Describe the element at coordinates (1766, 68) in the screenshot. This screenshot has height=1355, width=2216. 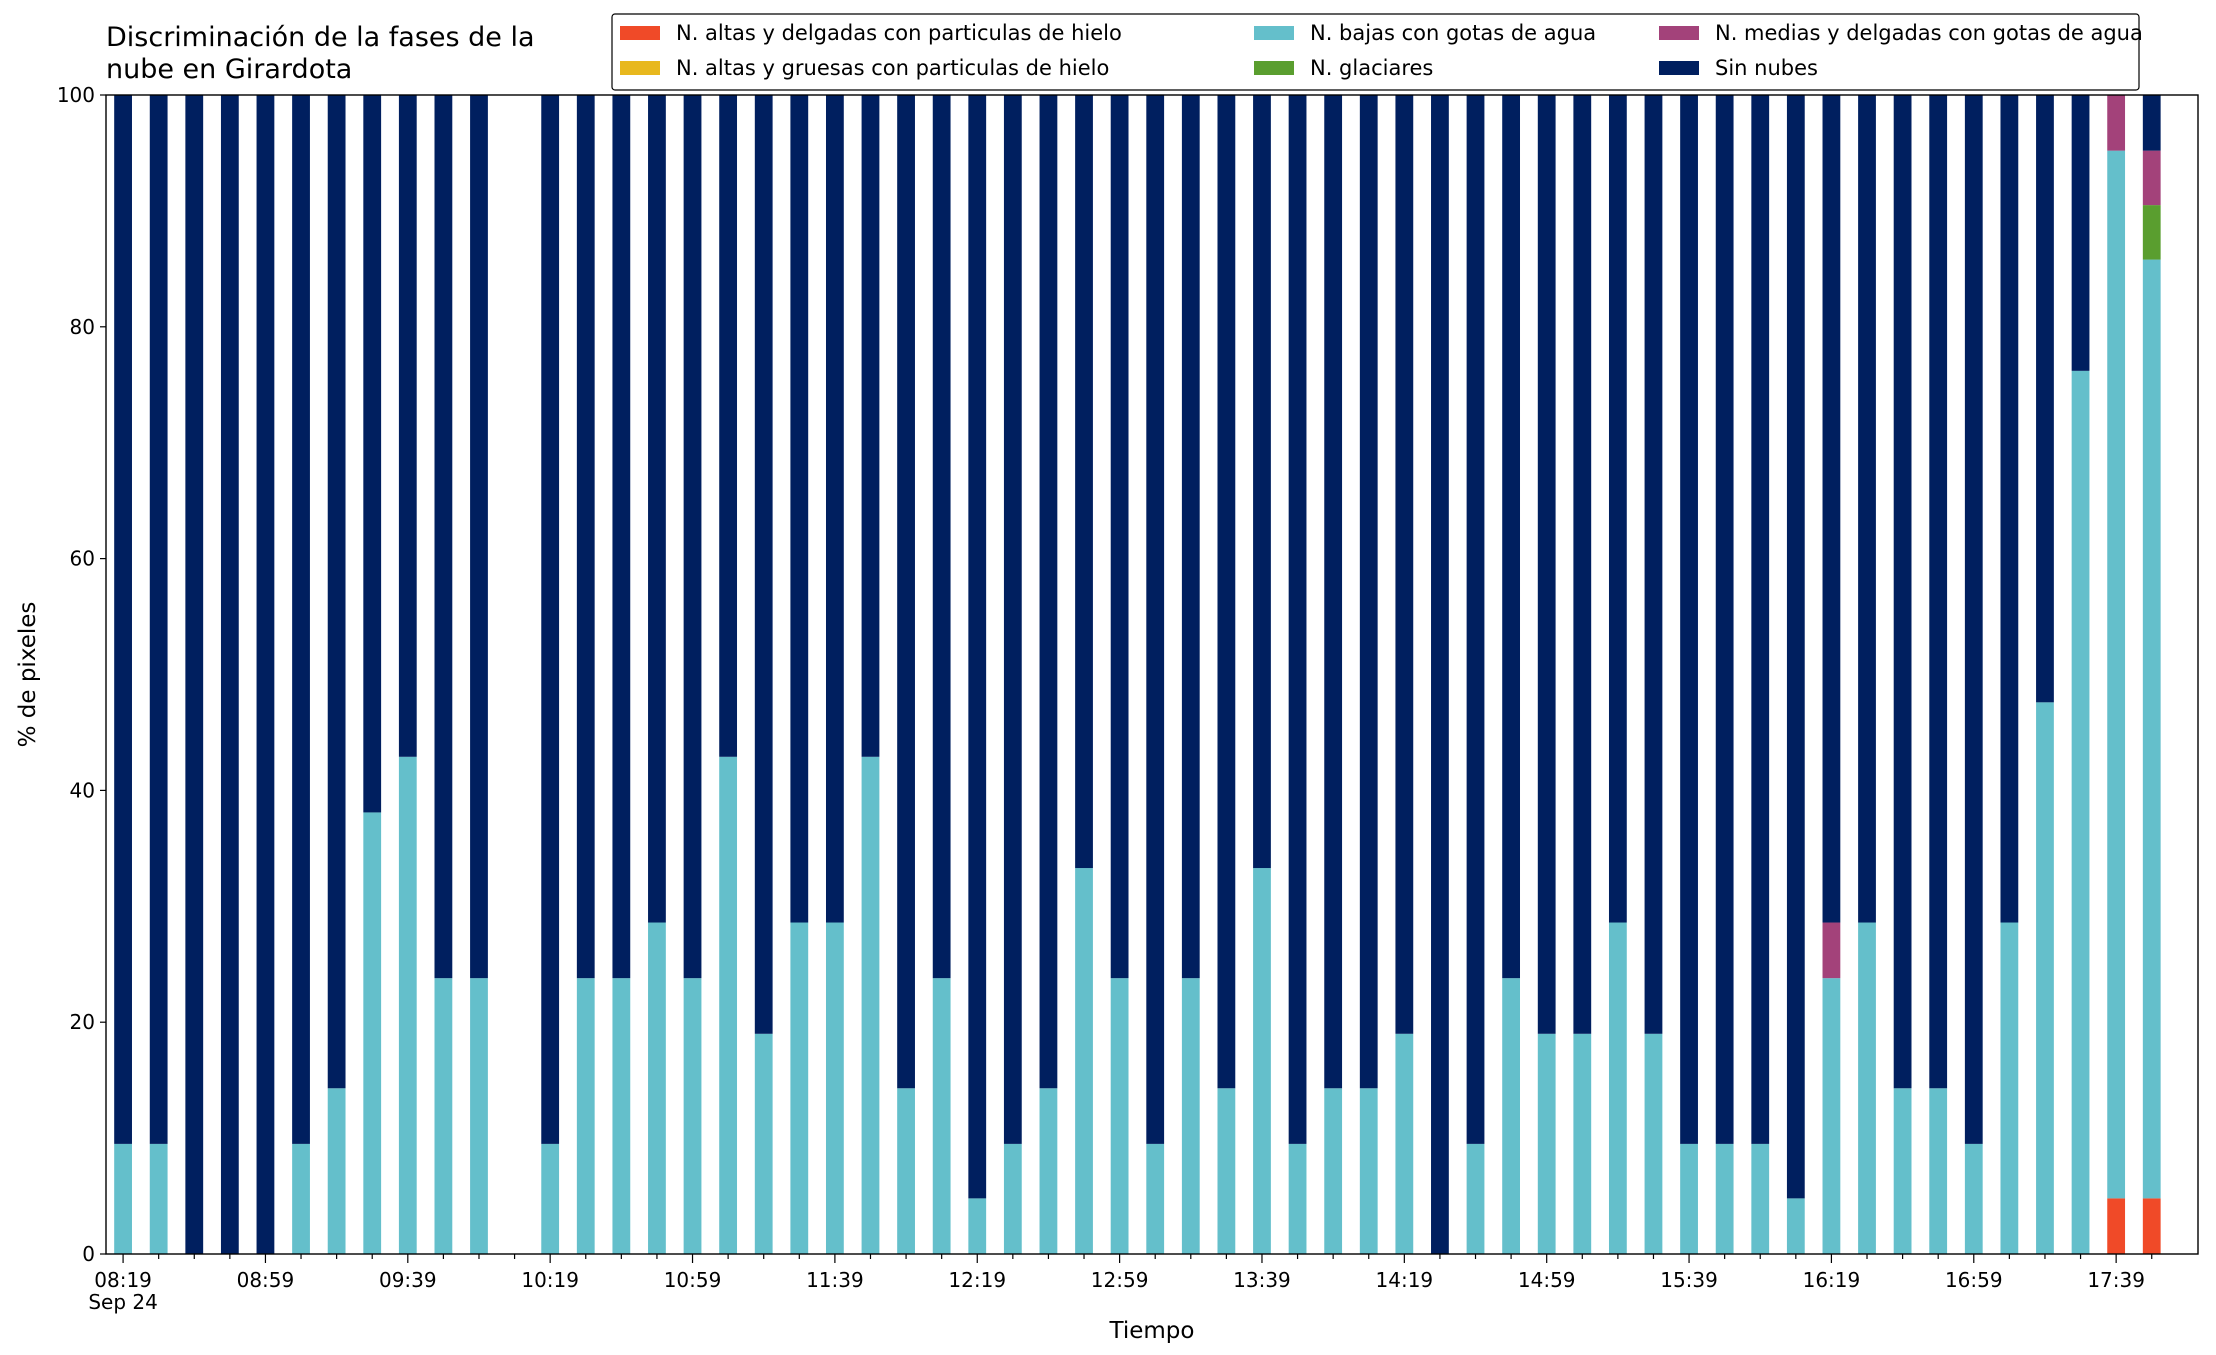
I see `legend-label: Sin nubes` at that location.